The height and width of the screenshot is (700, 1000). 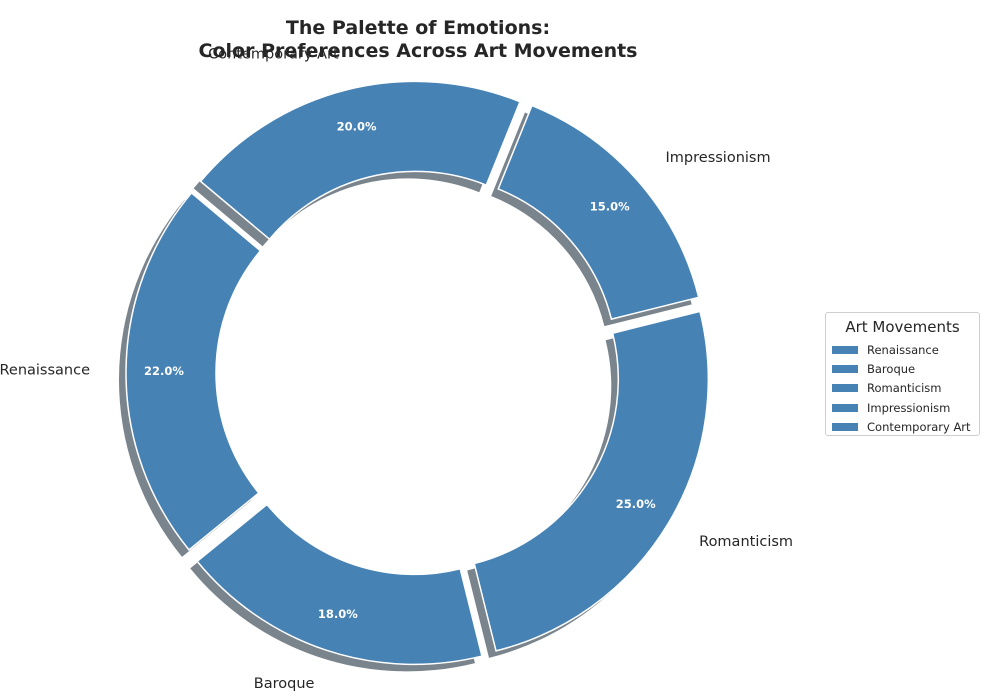 I want to click on chart-title-line-1: The Palette of Emotions:, so click(x=418, y=28).